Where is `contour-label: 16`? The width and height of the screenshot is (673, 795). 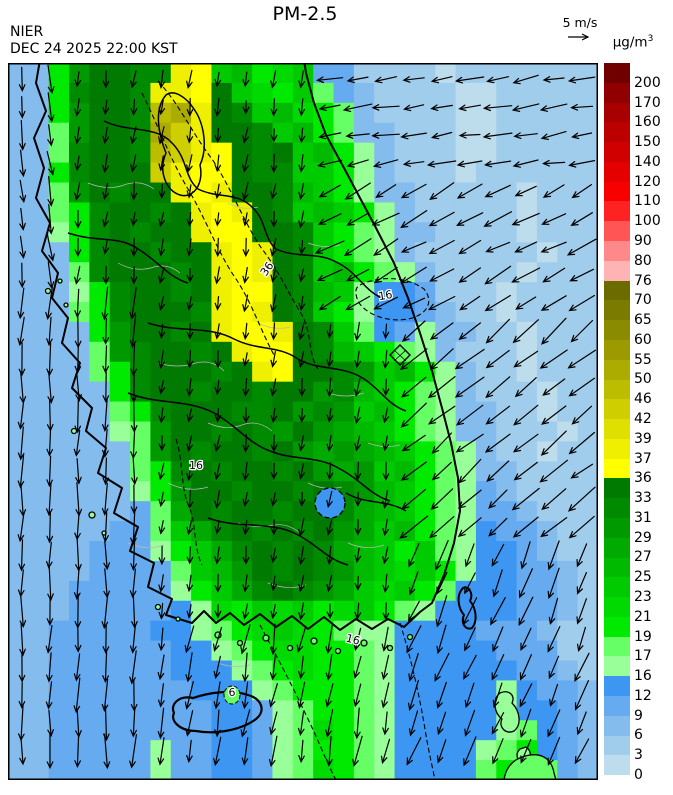
contour-label: 16 is located at coordinates (196, 465).